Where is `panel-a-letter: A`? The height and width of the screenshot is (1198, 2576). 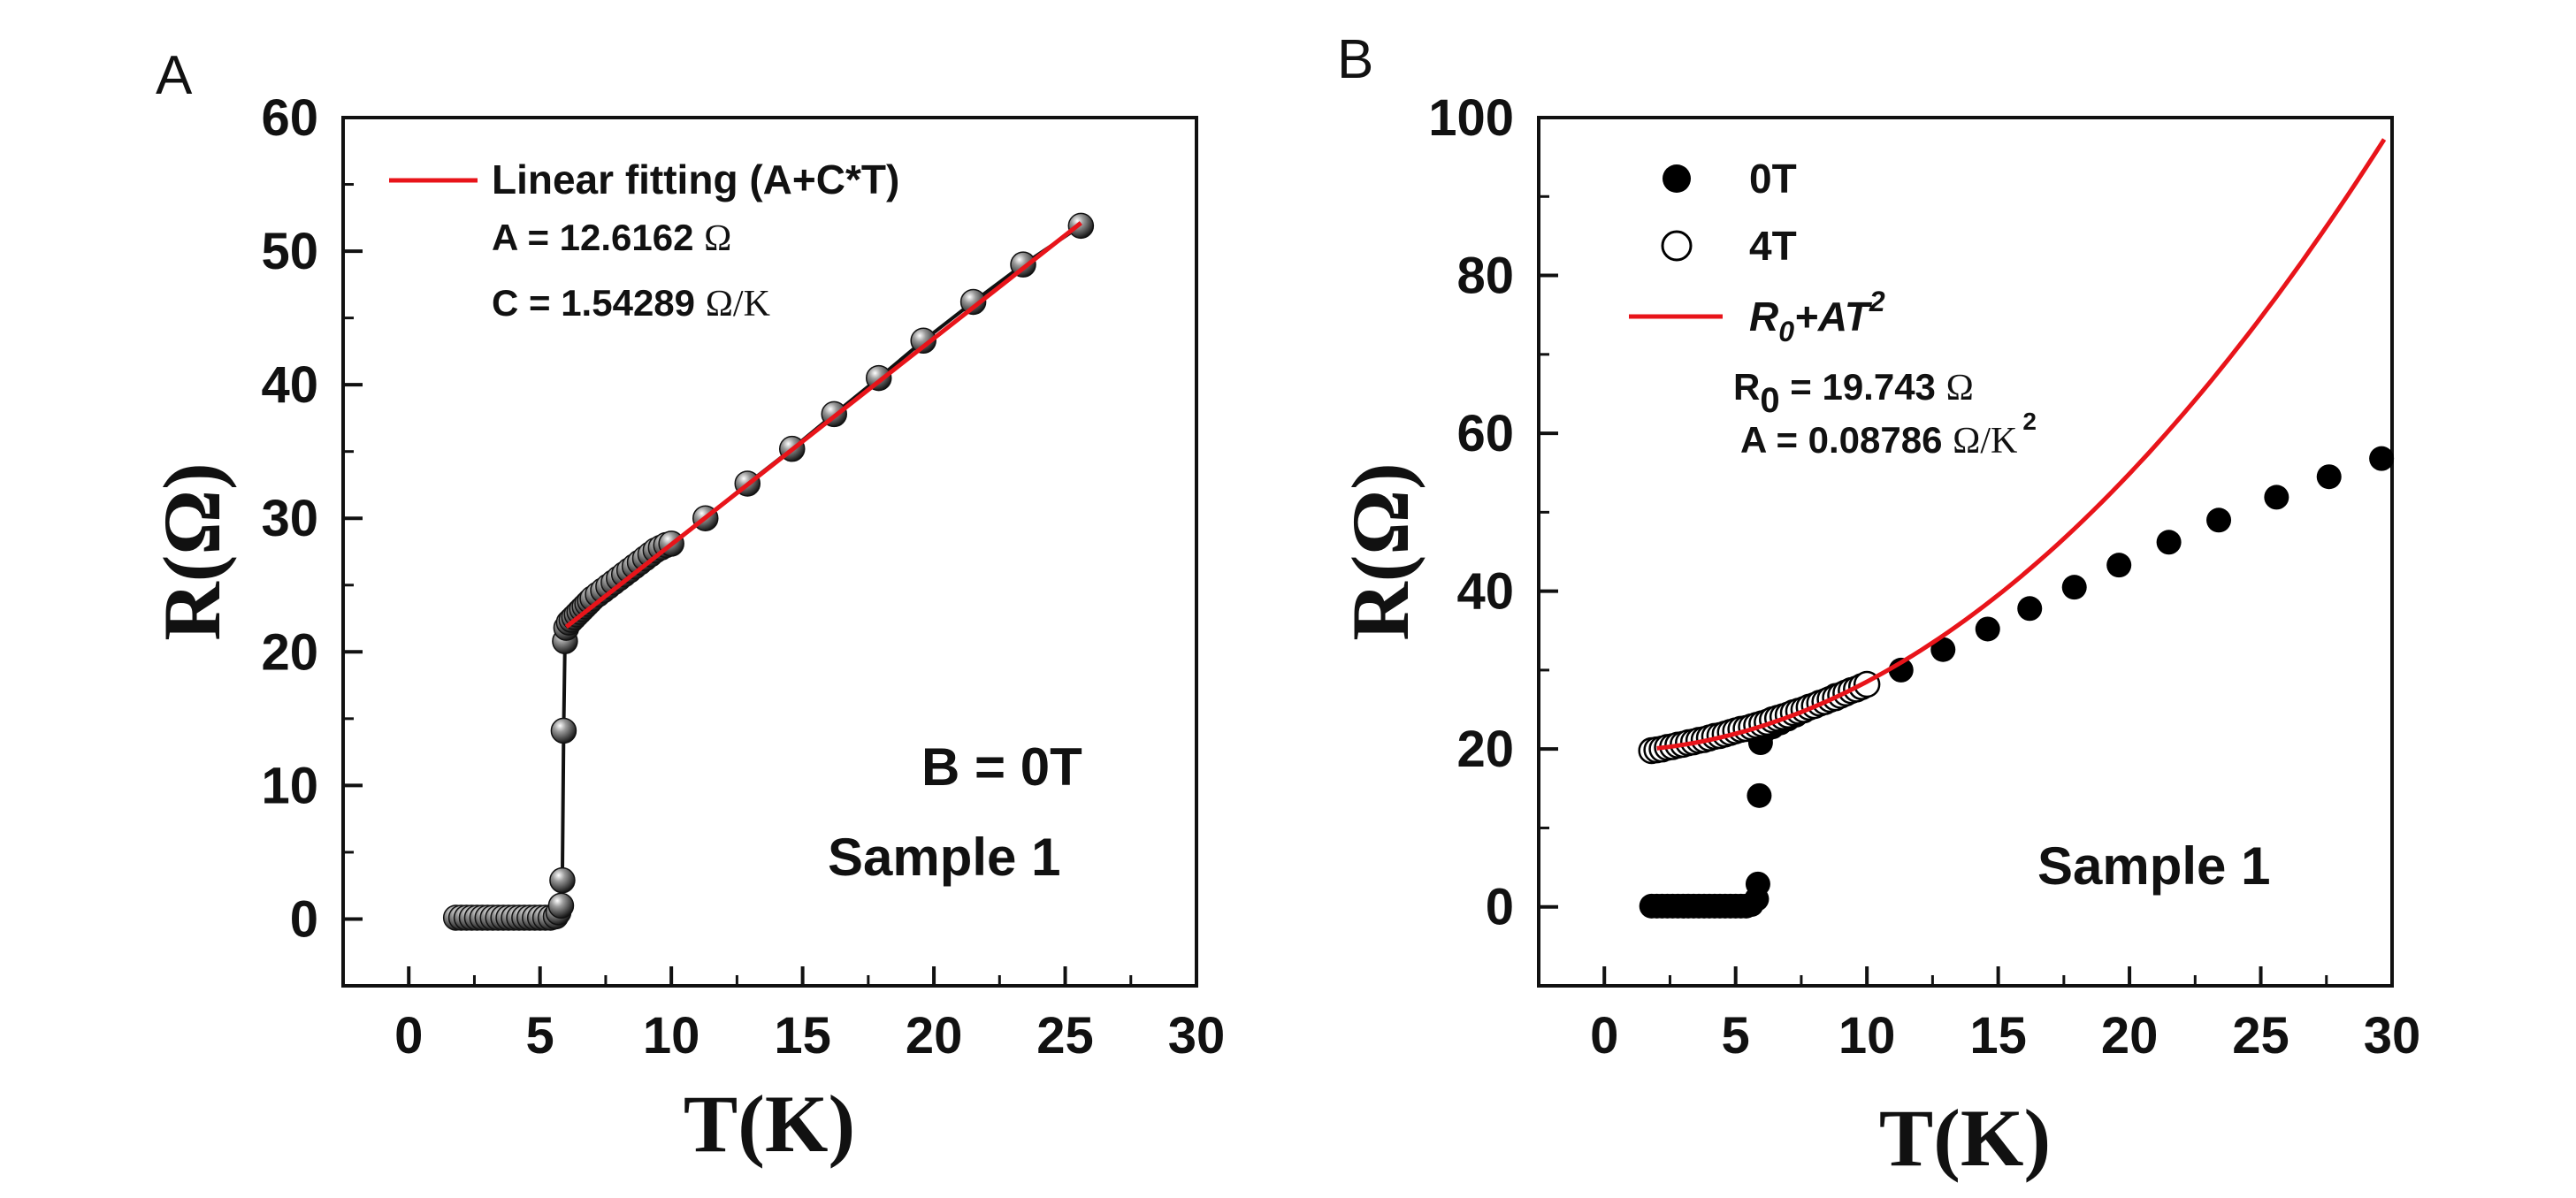
panel-a-letter: A is located at coordinates (174, 75).